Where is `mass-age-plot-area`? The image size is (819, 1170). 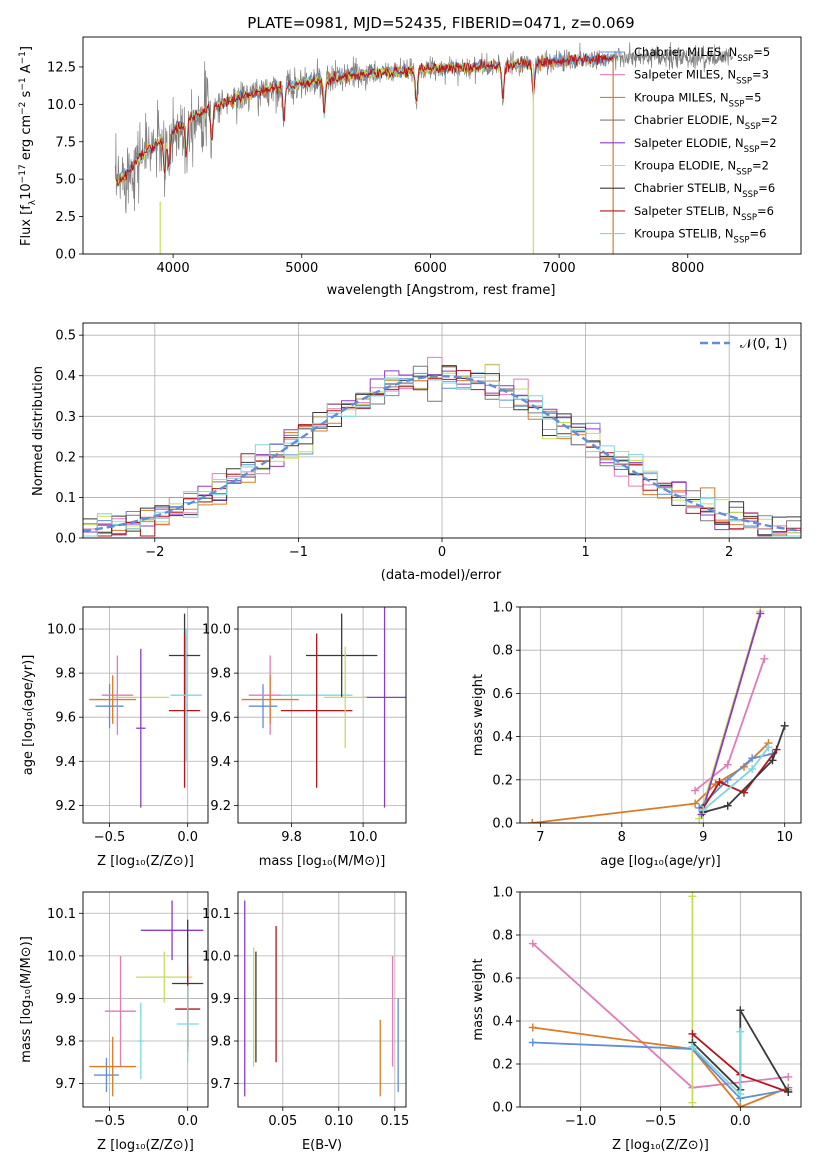 mass-age-plot-area is located at coordinates (322, 715).